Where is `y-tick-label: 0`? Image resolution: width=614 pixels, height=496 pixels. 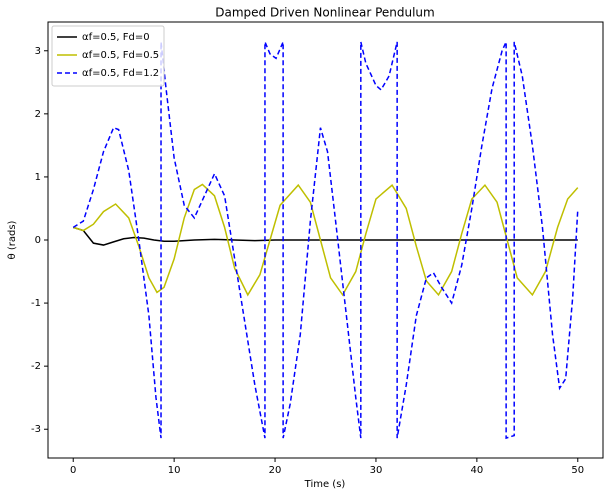 y-tick-label: 0 is located at coordinates (38, 240).